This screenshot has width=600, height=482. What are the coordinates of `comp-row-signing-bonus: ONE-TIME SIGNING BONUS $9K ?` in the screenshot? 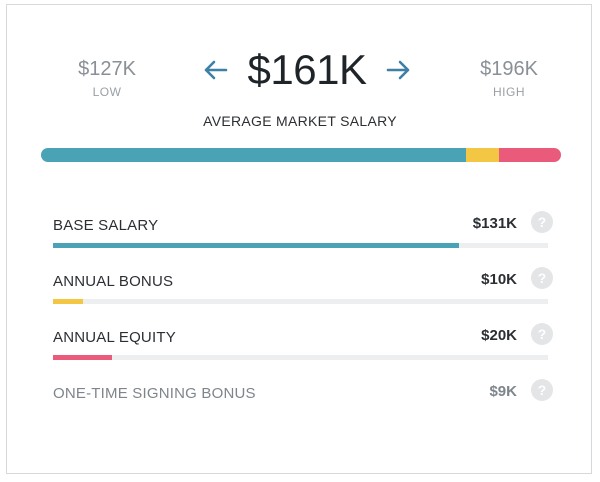 It's located at (303, 398).